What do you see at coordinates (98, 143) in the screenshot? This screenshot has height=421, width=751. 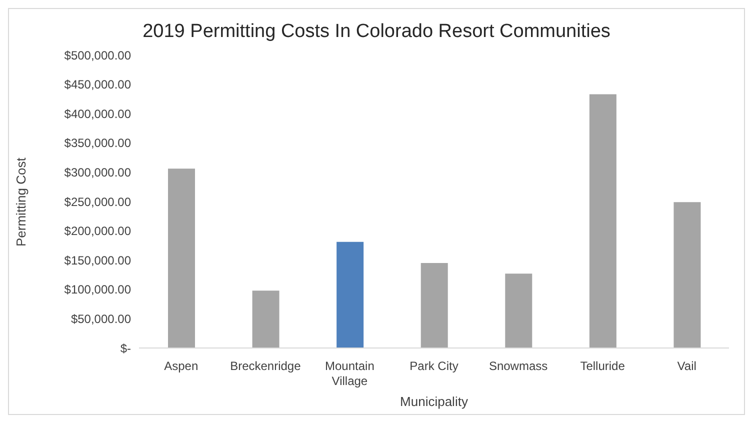 I see `y-tick-label: $350,000.00` at bounding box center [98, 143].